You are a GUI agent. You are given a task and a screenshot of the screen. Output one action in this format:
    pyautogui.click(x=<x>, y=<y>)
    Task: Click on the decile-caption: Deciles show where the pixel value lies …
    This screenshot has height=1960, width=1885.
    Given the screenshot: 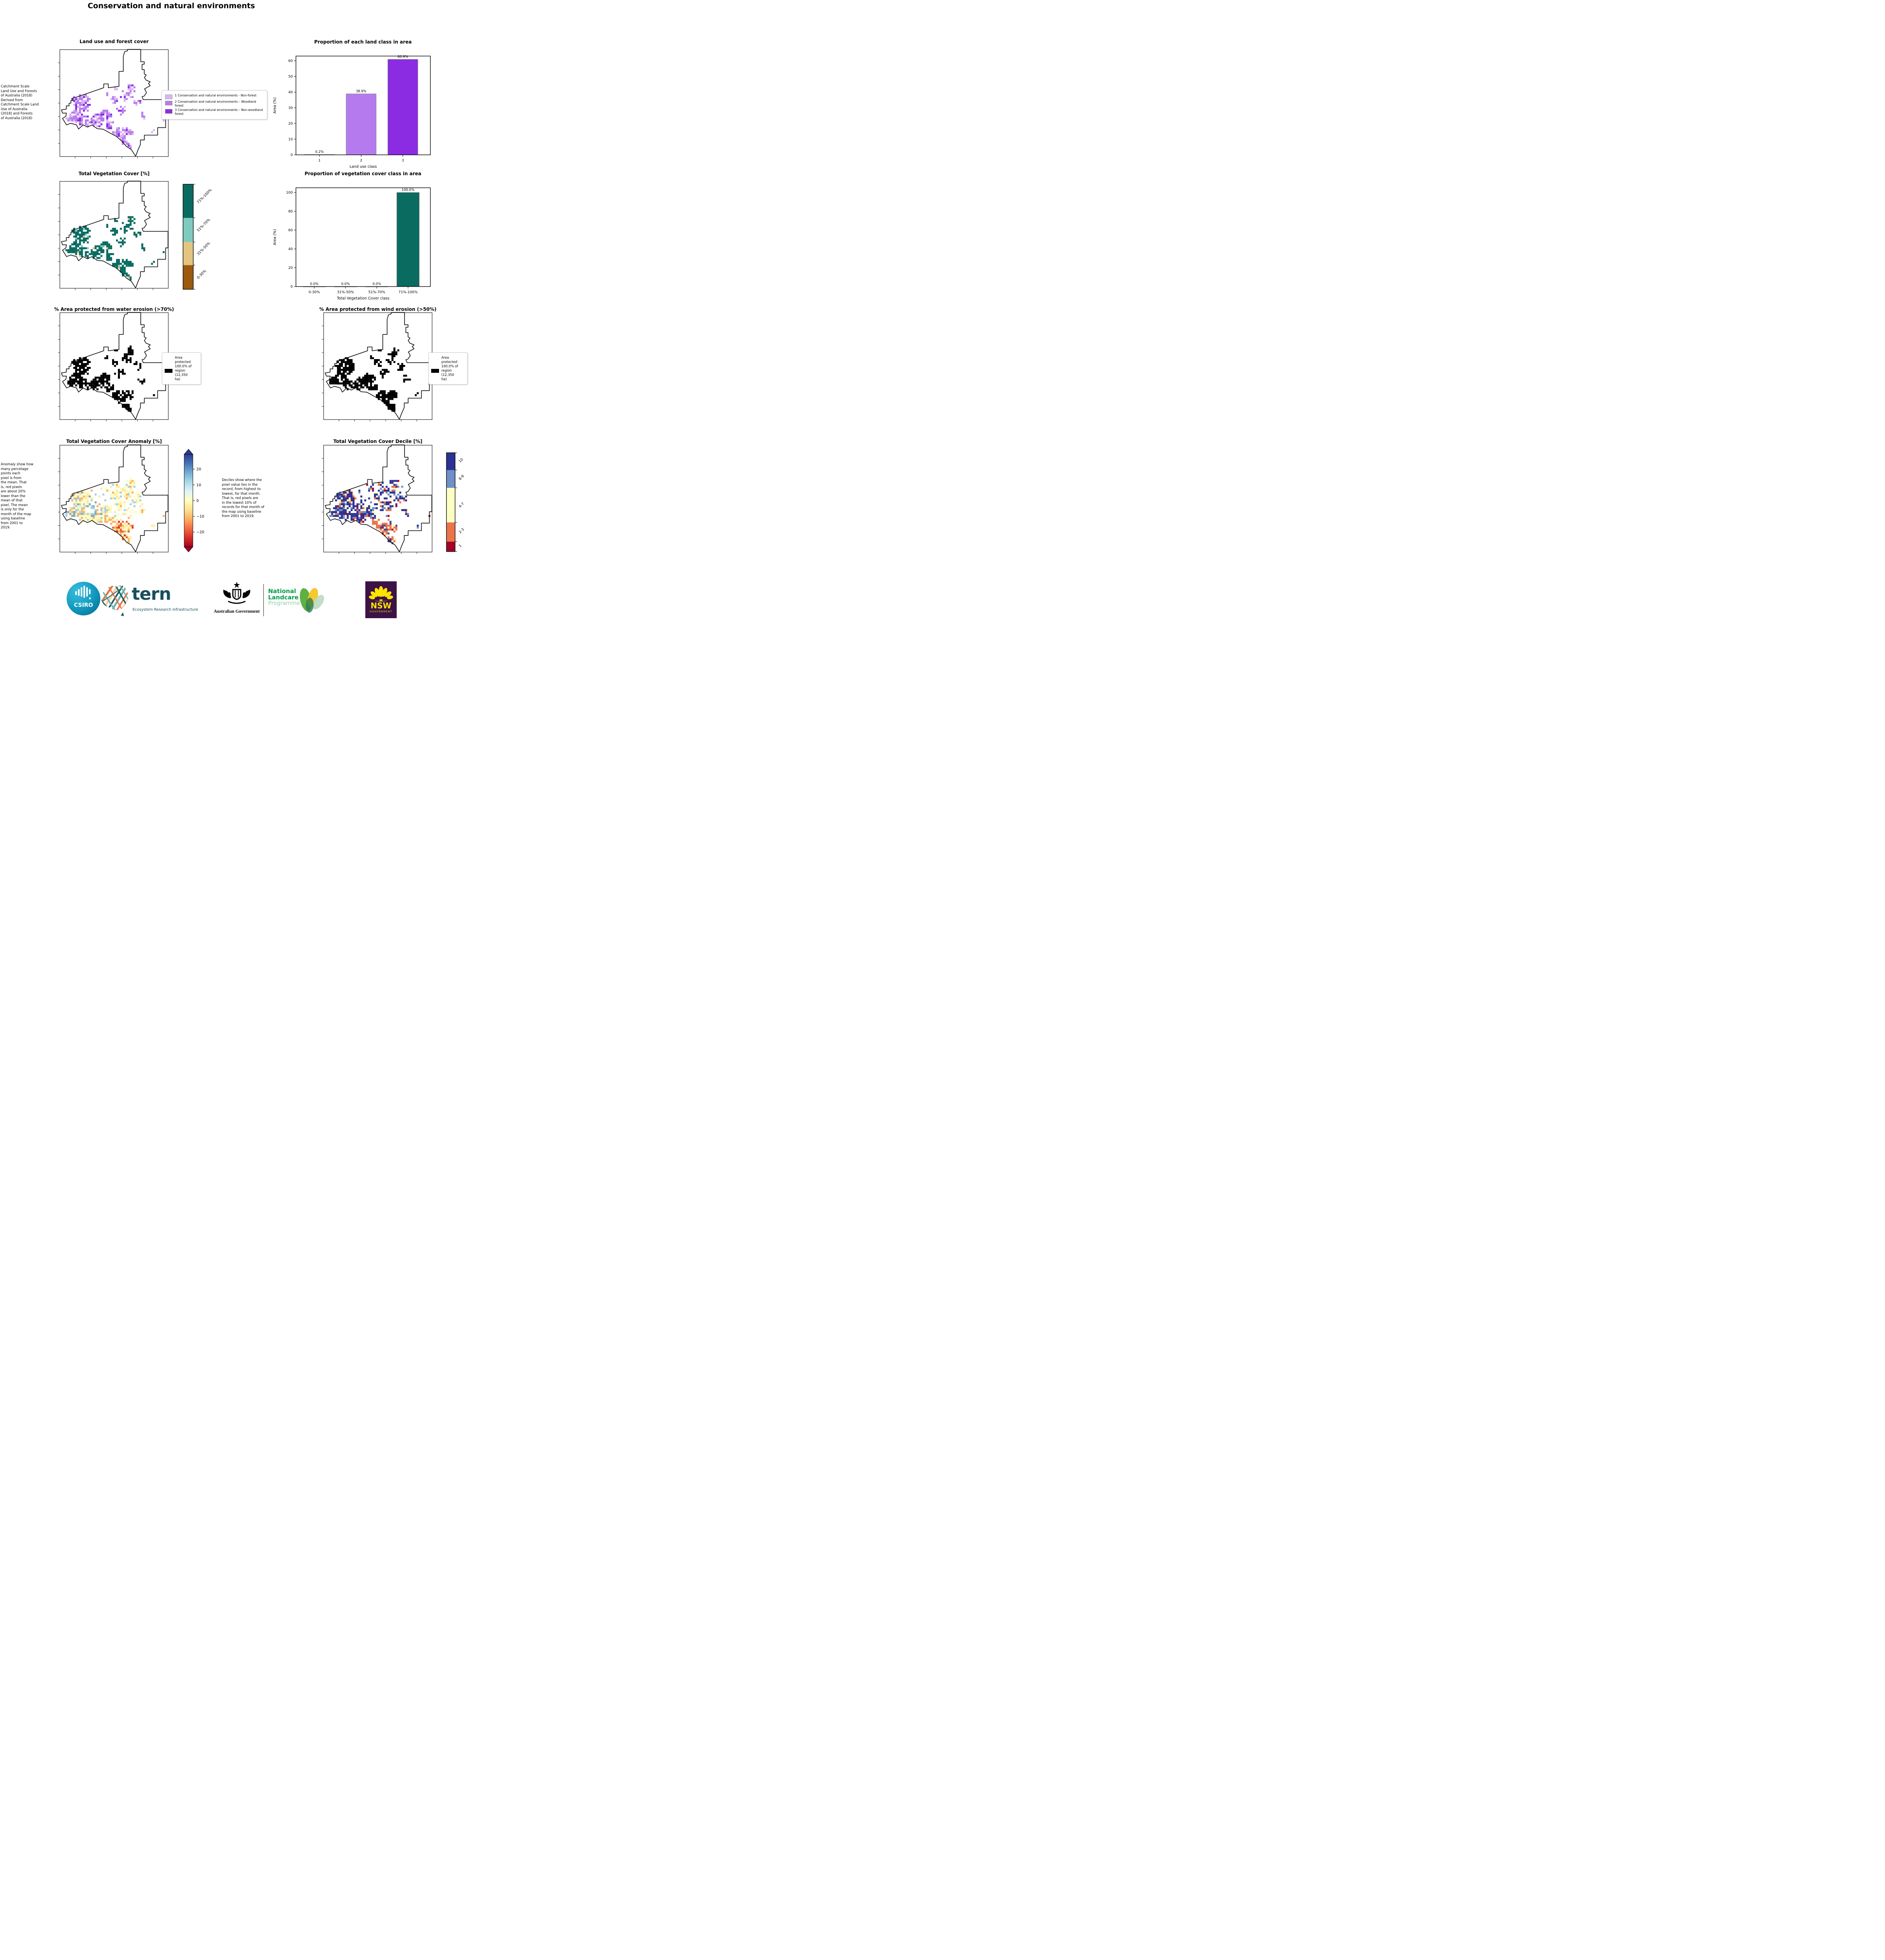 What is the action you would take?
    pyautogui.click(x=243, y=498)
    